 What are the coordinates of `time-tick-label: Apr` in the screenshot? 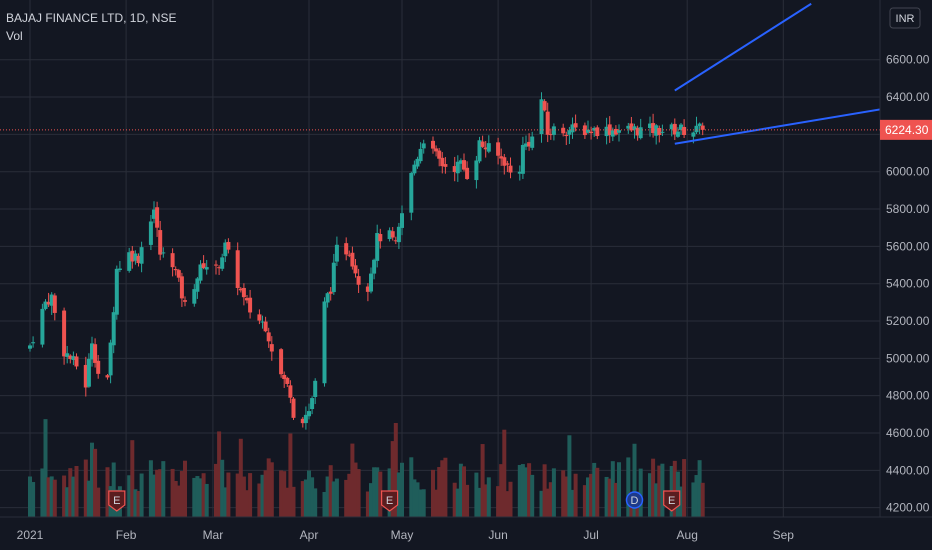 It's located at (309, 535).